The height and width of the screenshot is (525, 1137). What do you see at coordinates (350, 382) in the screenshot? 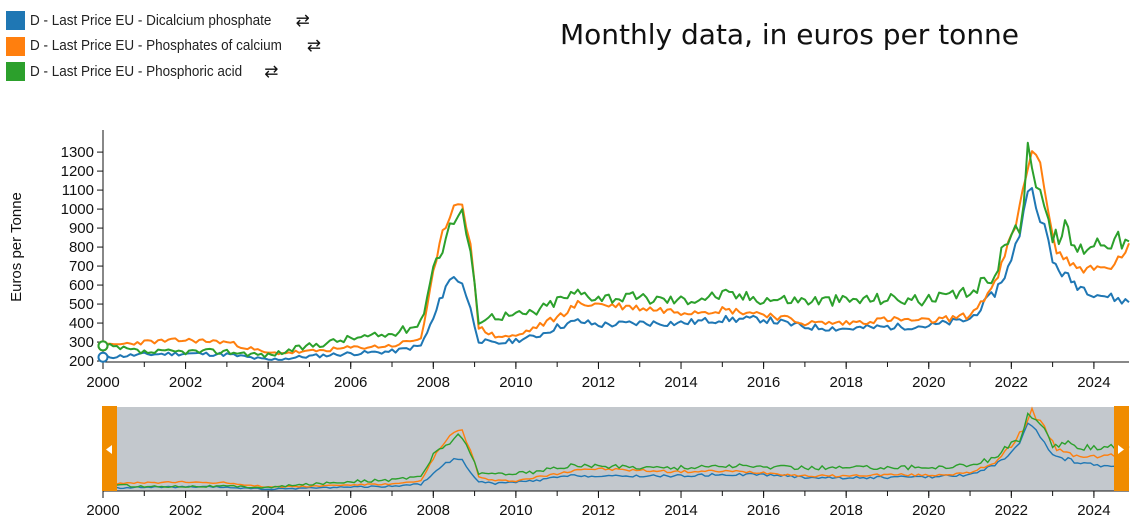
I see `x-tick-label: 2006` at bounding box center [350, 382].